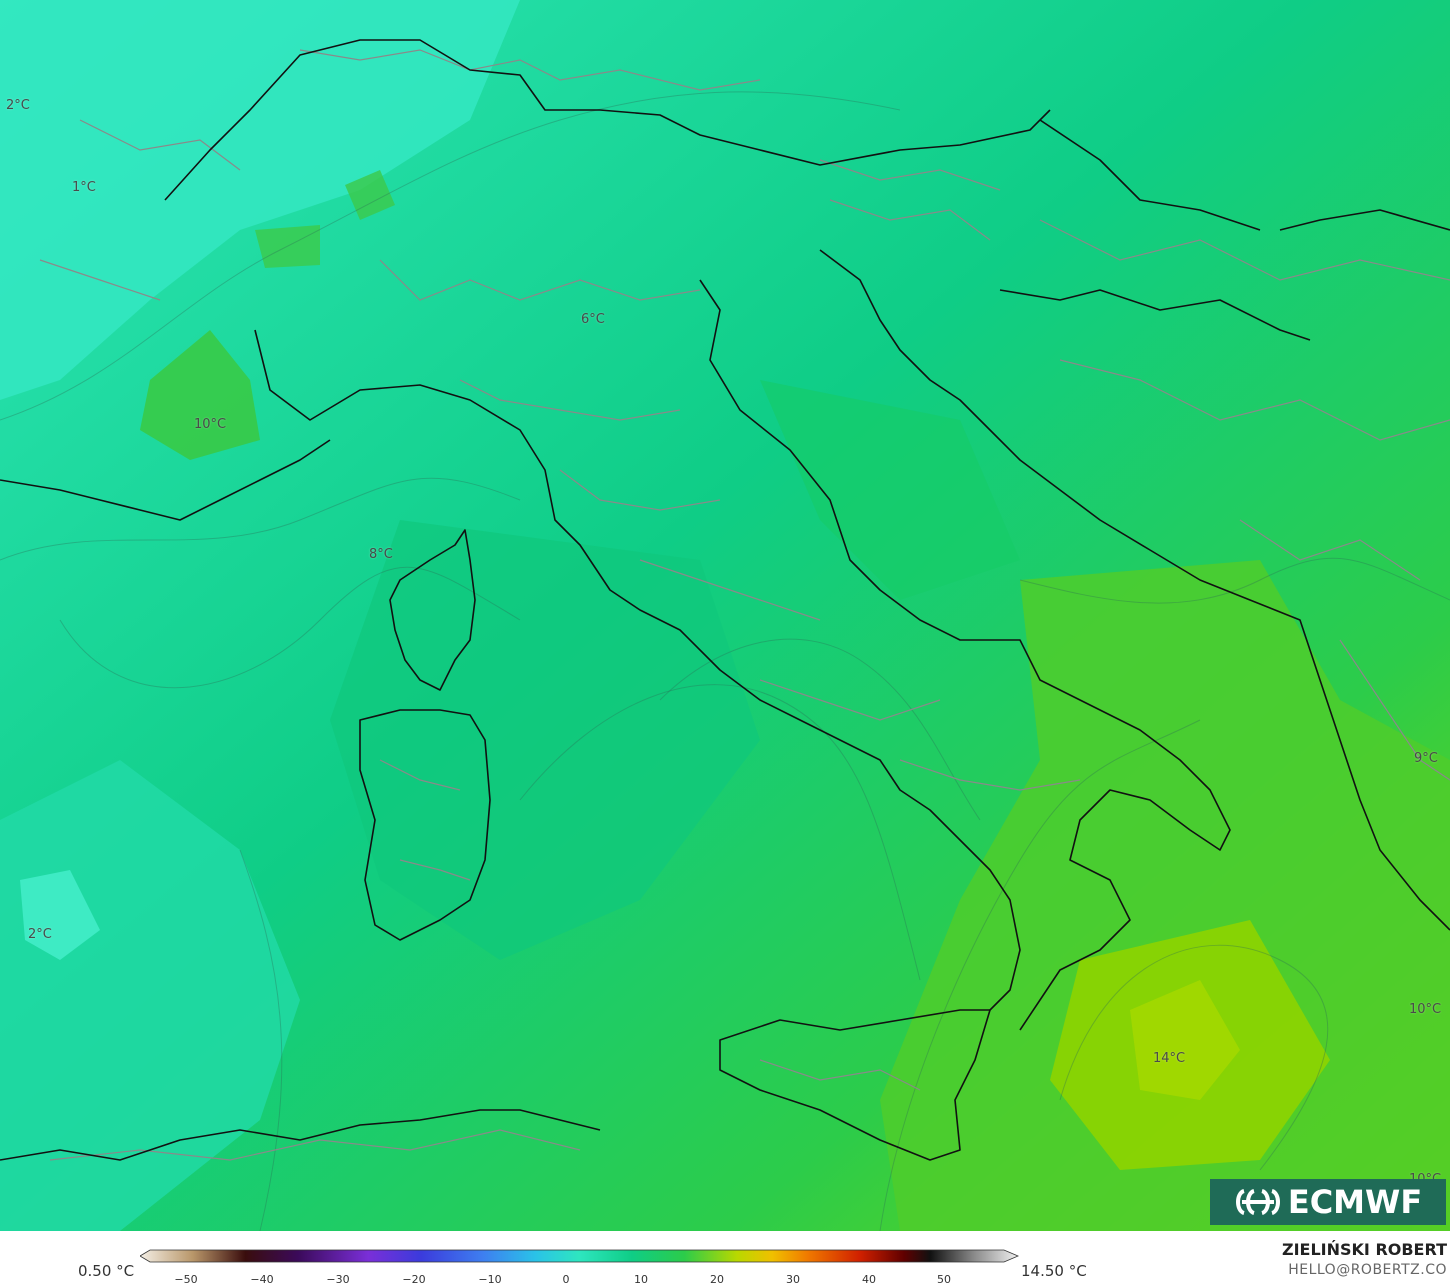 The height and width of the screenshot is (1287, 1450). I want to click on logo-text: ECMWF, so click(1355, 1202).